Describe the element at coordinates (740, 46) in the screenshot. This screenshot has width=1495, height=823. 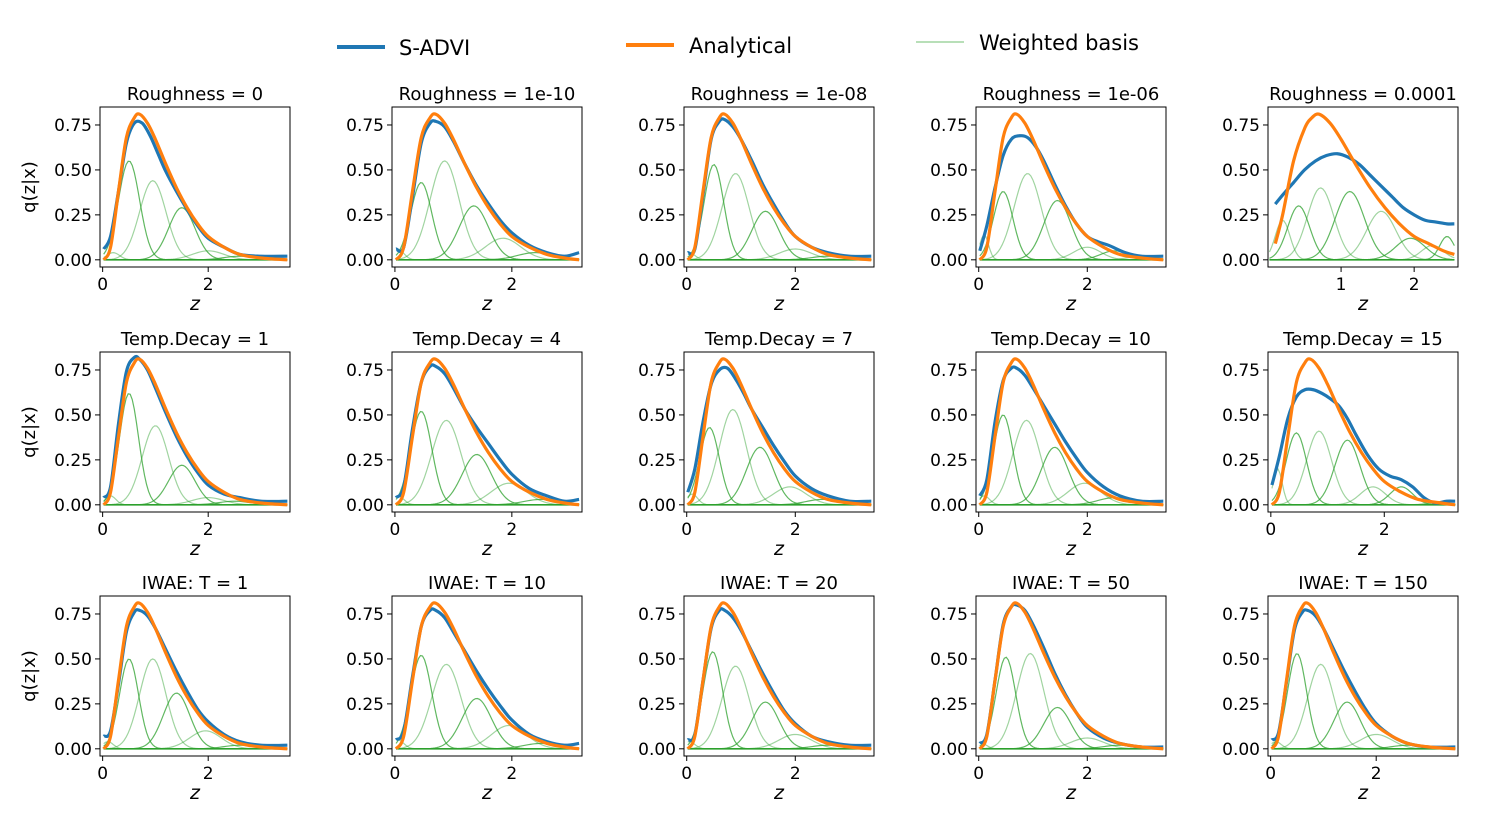
I see `legend-label-analytical: Analytical` at that location.